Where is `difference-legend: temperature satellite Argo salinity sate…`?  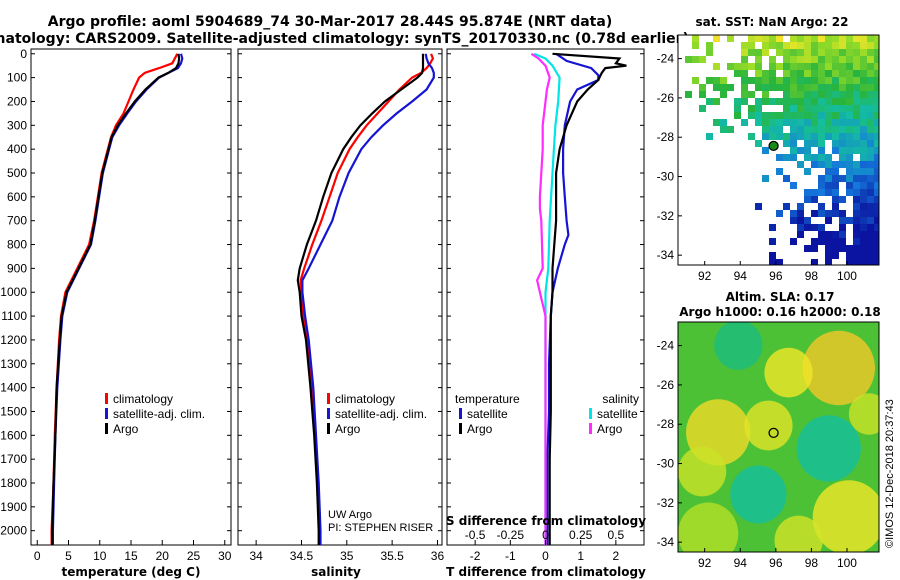 difference-legend: temperature satellite Argo salinity sate… is located at coordinates (547, 414).